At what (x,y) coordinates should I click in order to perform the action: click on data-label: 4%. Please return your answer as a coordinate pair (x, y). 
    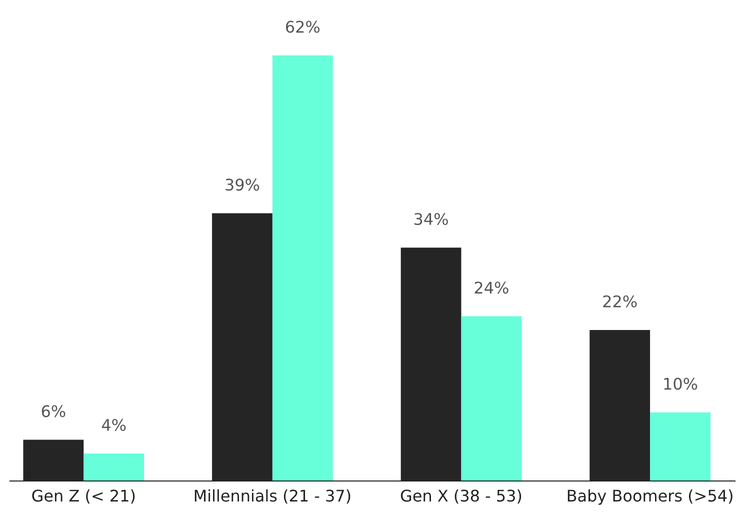
    Looking at the image, I should click on (114, 424).